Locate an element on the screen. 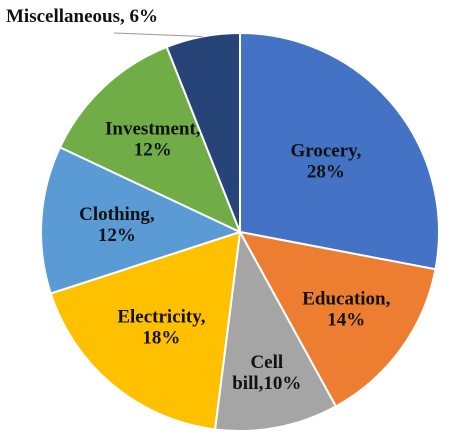  label-grocery: Grocery, 28% is located at coordinates (325, 162).